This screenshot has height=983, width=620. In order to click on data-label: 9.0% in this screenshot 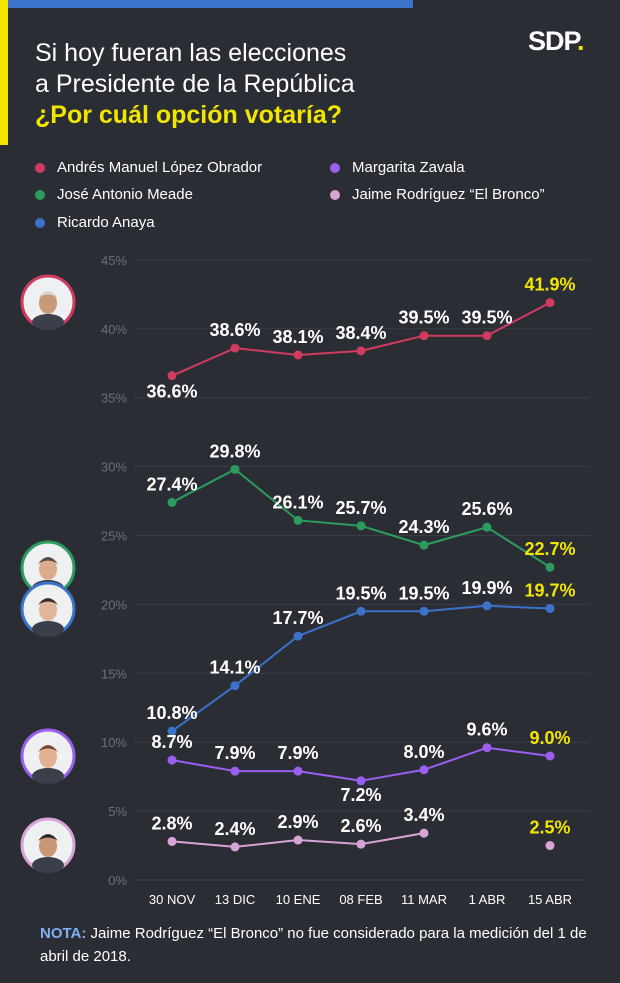, I will do `click(549, 738)`.